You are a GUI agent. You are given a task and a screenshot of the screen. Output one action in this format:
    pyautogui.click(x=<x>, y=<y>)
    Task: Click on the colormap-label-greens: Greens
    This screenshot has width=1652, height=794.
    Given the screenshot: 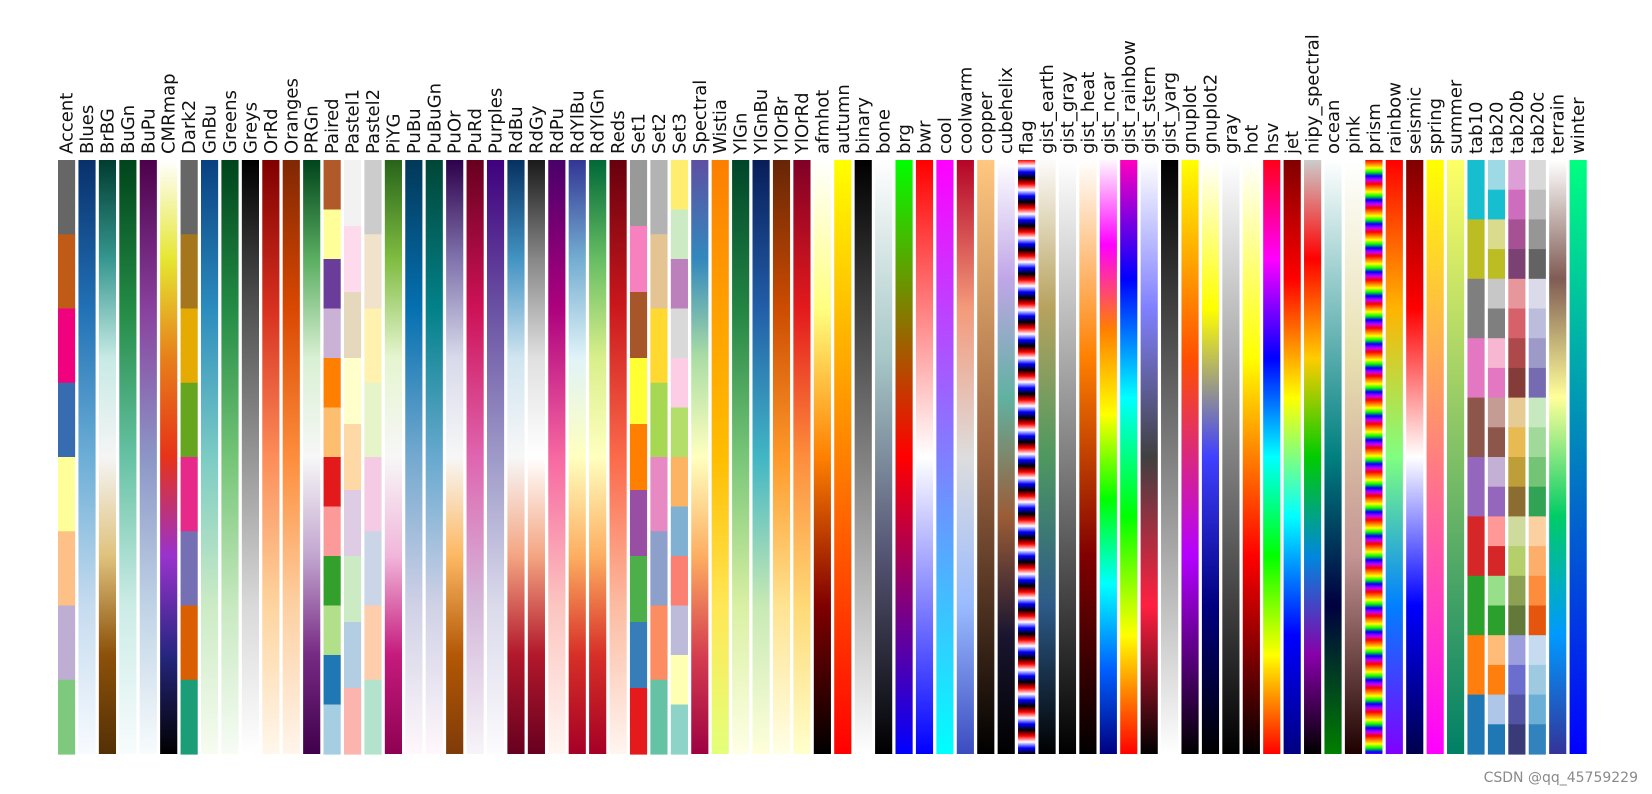 What is the action you would take?
    pyautogui.click(x=230, y=122)
    